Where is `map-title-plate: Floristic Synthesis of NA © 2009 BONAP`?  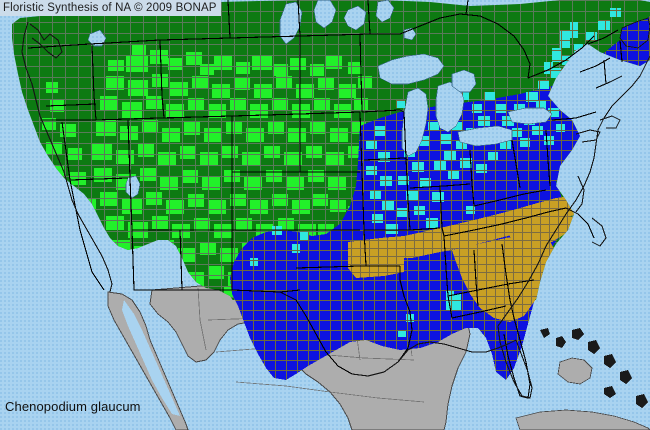
map-title-plate: Floristic Synthesis of NA © 2009 BONAP is located at coordinates (110, 8).